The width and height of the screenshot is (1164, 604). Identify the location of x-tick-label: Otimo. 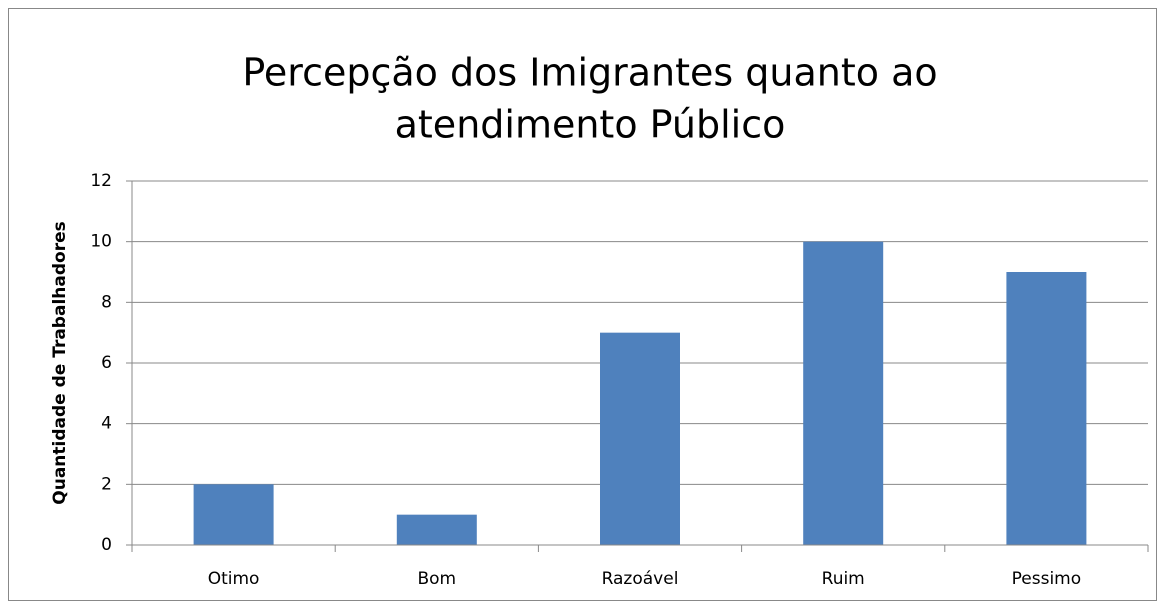
(234, 579).